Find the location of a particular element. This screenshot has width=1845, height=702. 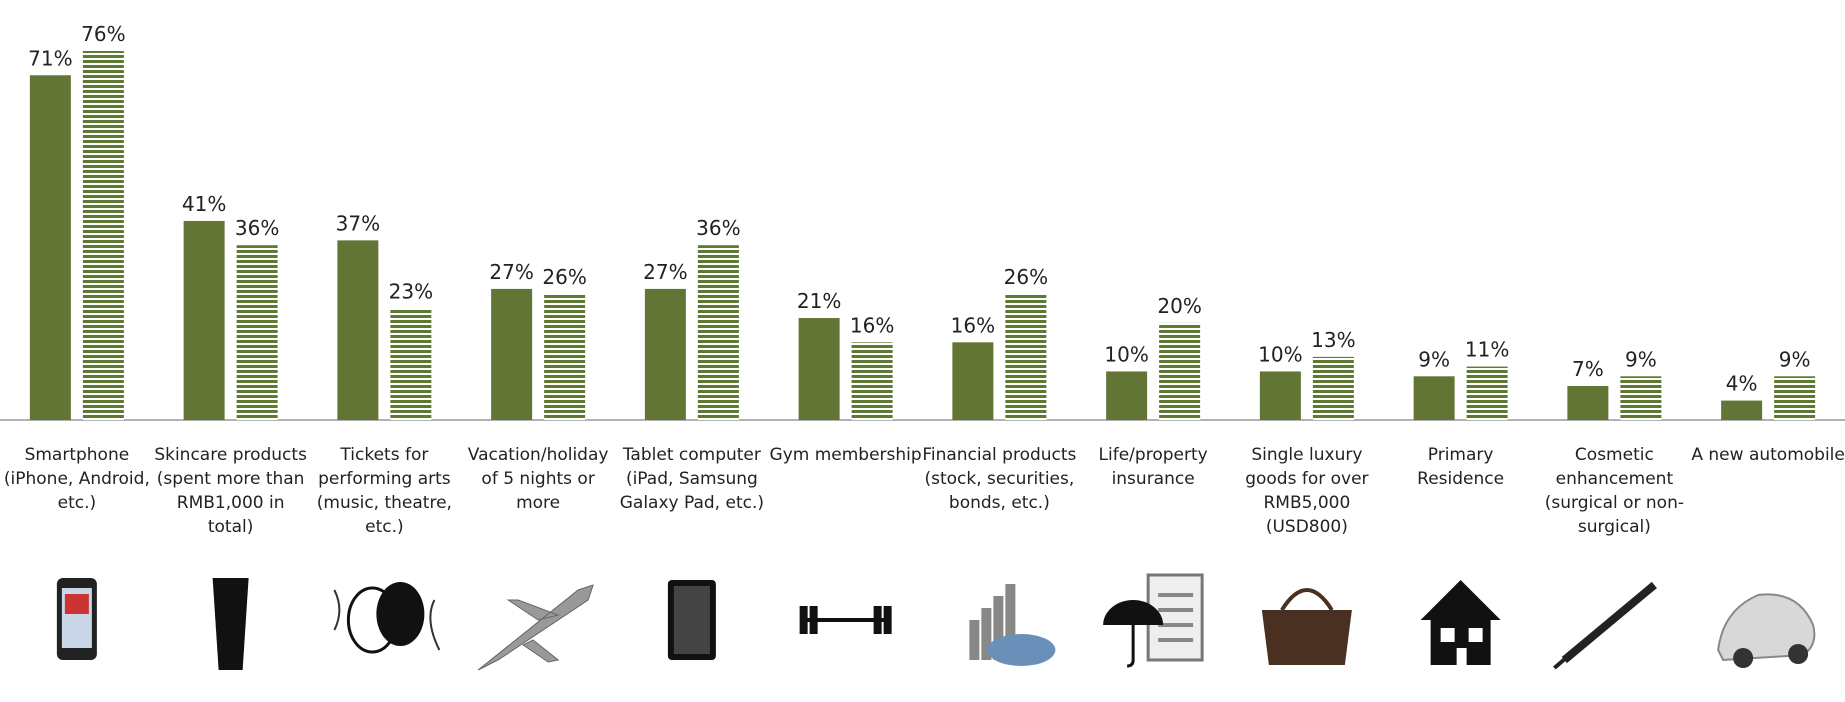

x-tick-label: Primary Residence is located at coordinates (1461, 467).